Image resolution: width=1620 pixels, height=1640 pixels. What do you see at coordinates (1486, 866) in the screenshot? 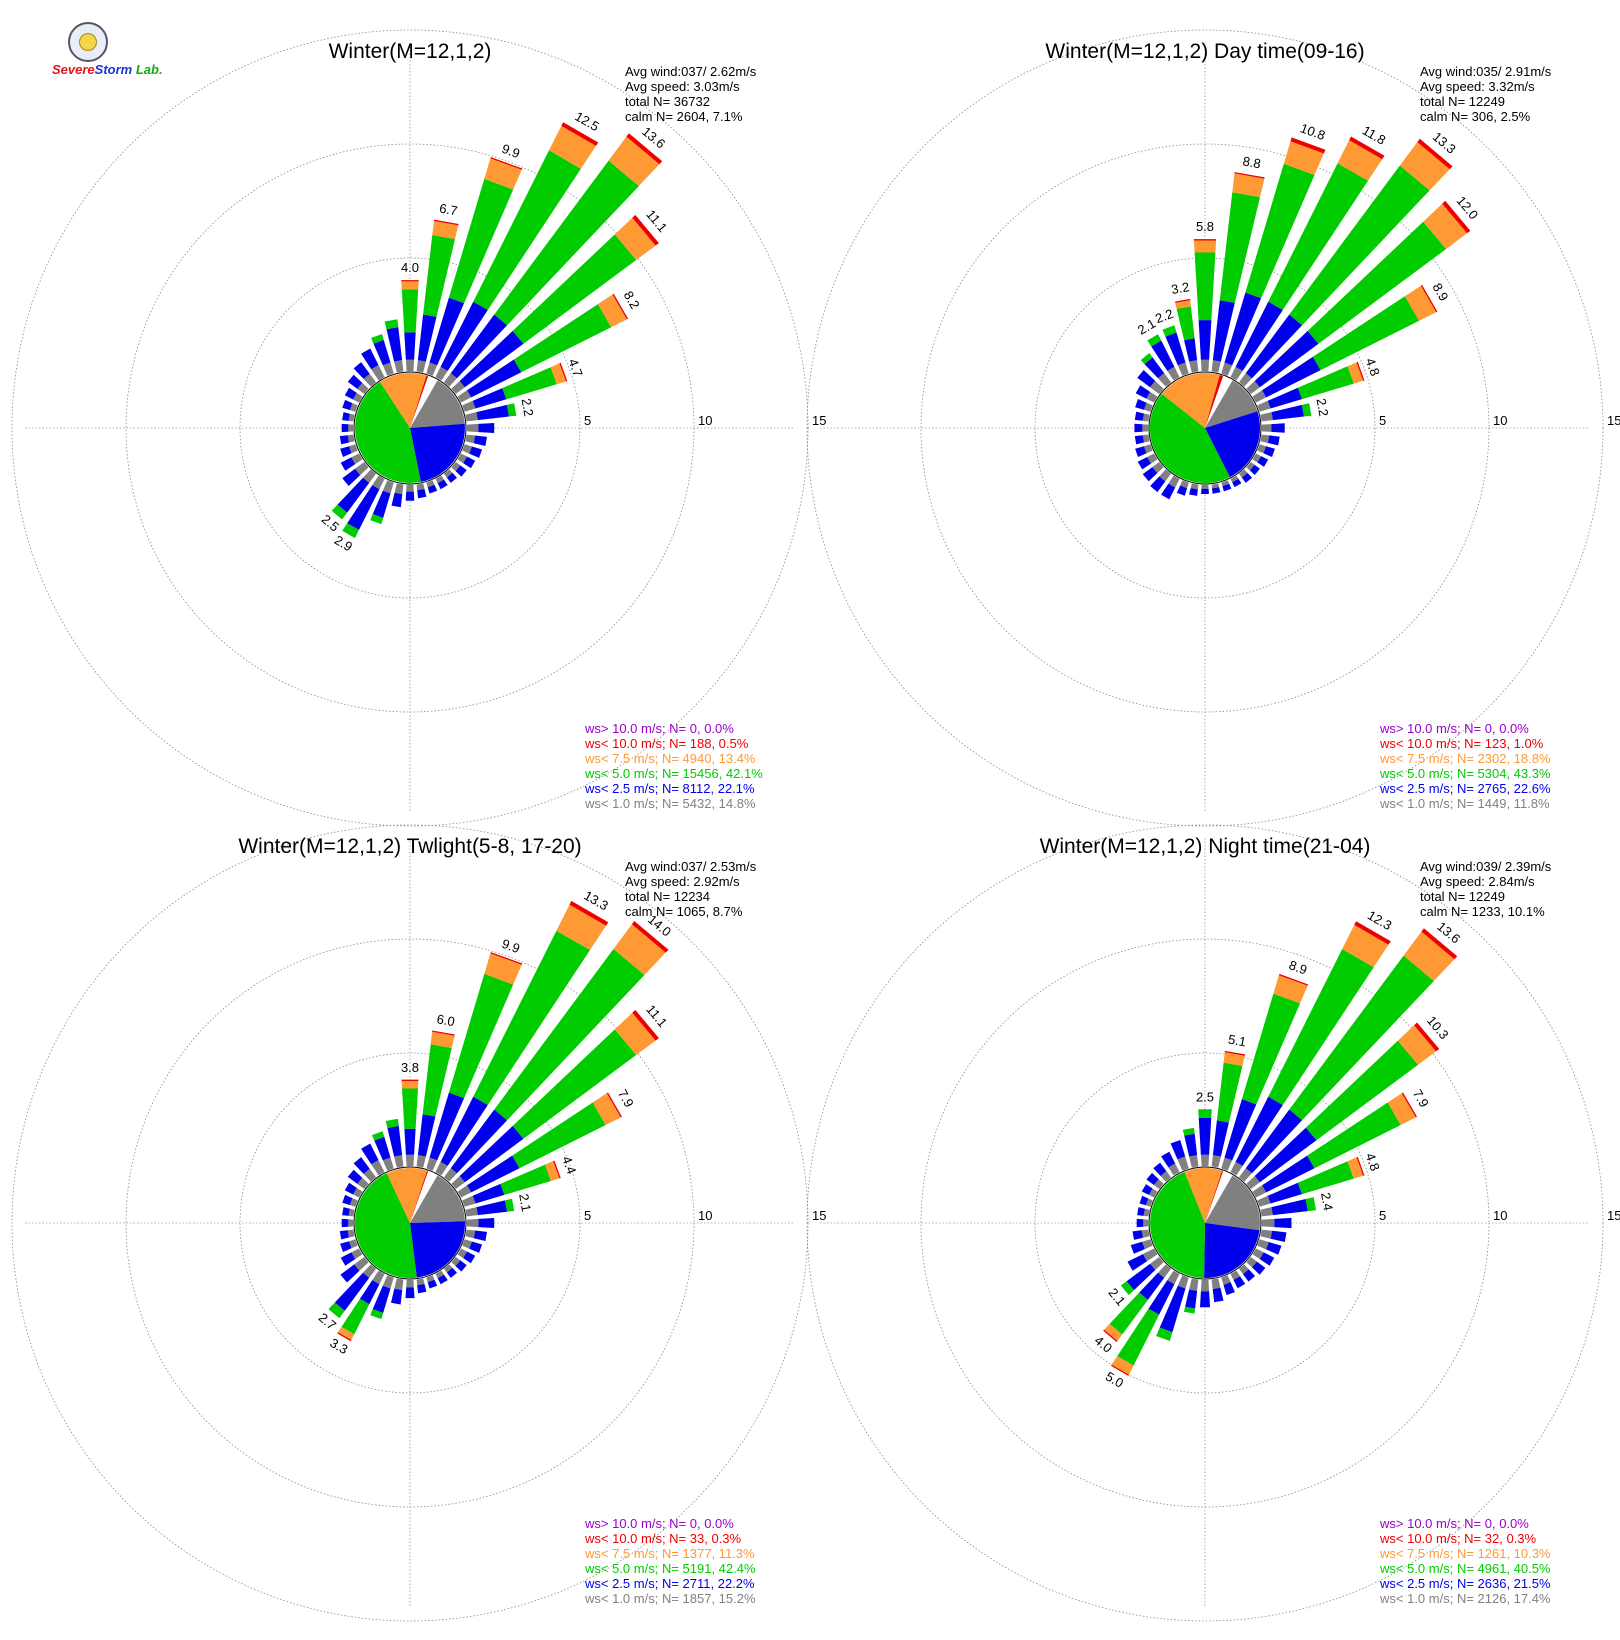
I see `stats-line: Avg wind:039/ 2.39m/s` at bounding box center [1486, 866].